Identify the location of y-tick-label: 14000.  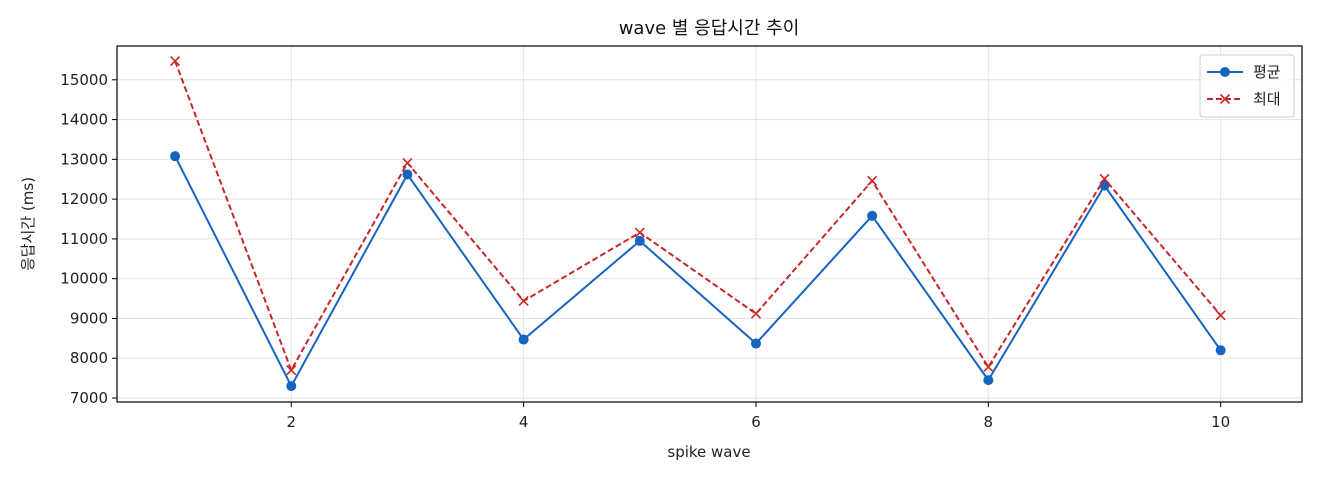
(84, 120).